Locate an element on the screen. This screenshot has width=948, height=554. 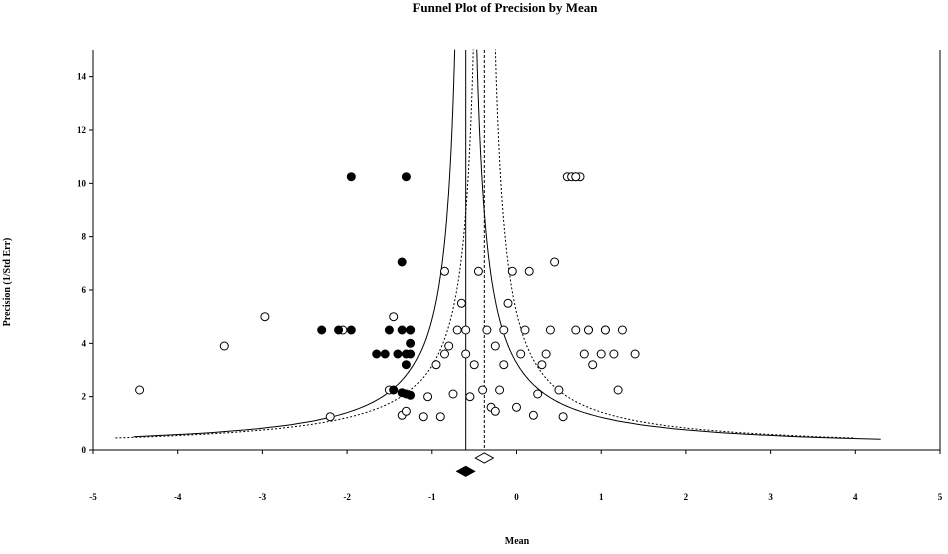
x-tick-label: 1 is located at coordinates (601, 497).